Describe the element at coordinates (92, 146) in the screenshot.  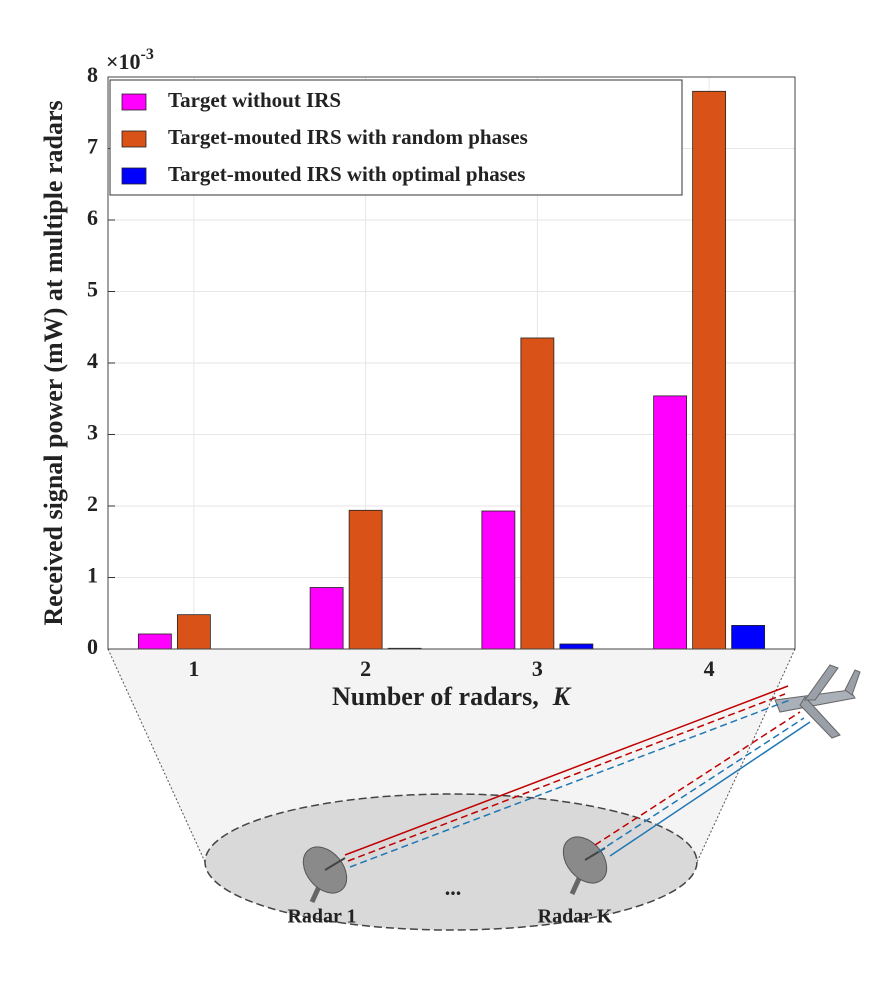
I see `y-tick-label: 7` at that location.